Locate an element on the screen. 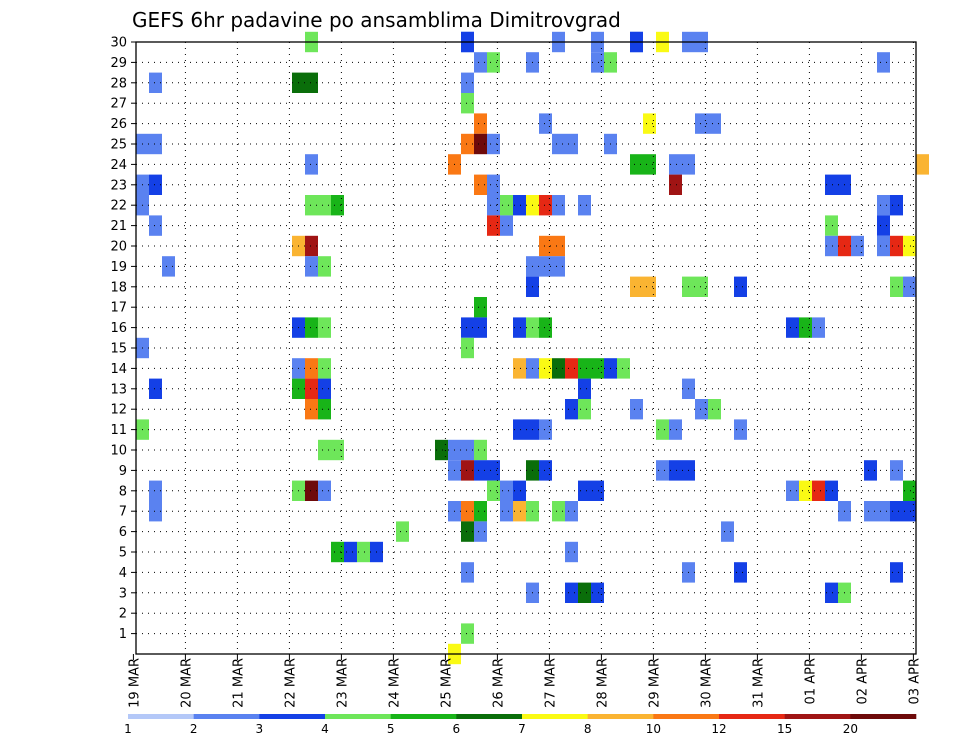 This screenshot has width=960, height=742. y-tick-label-18: 18 is located at coordinates (118, 287).